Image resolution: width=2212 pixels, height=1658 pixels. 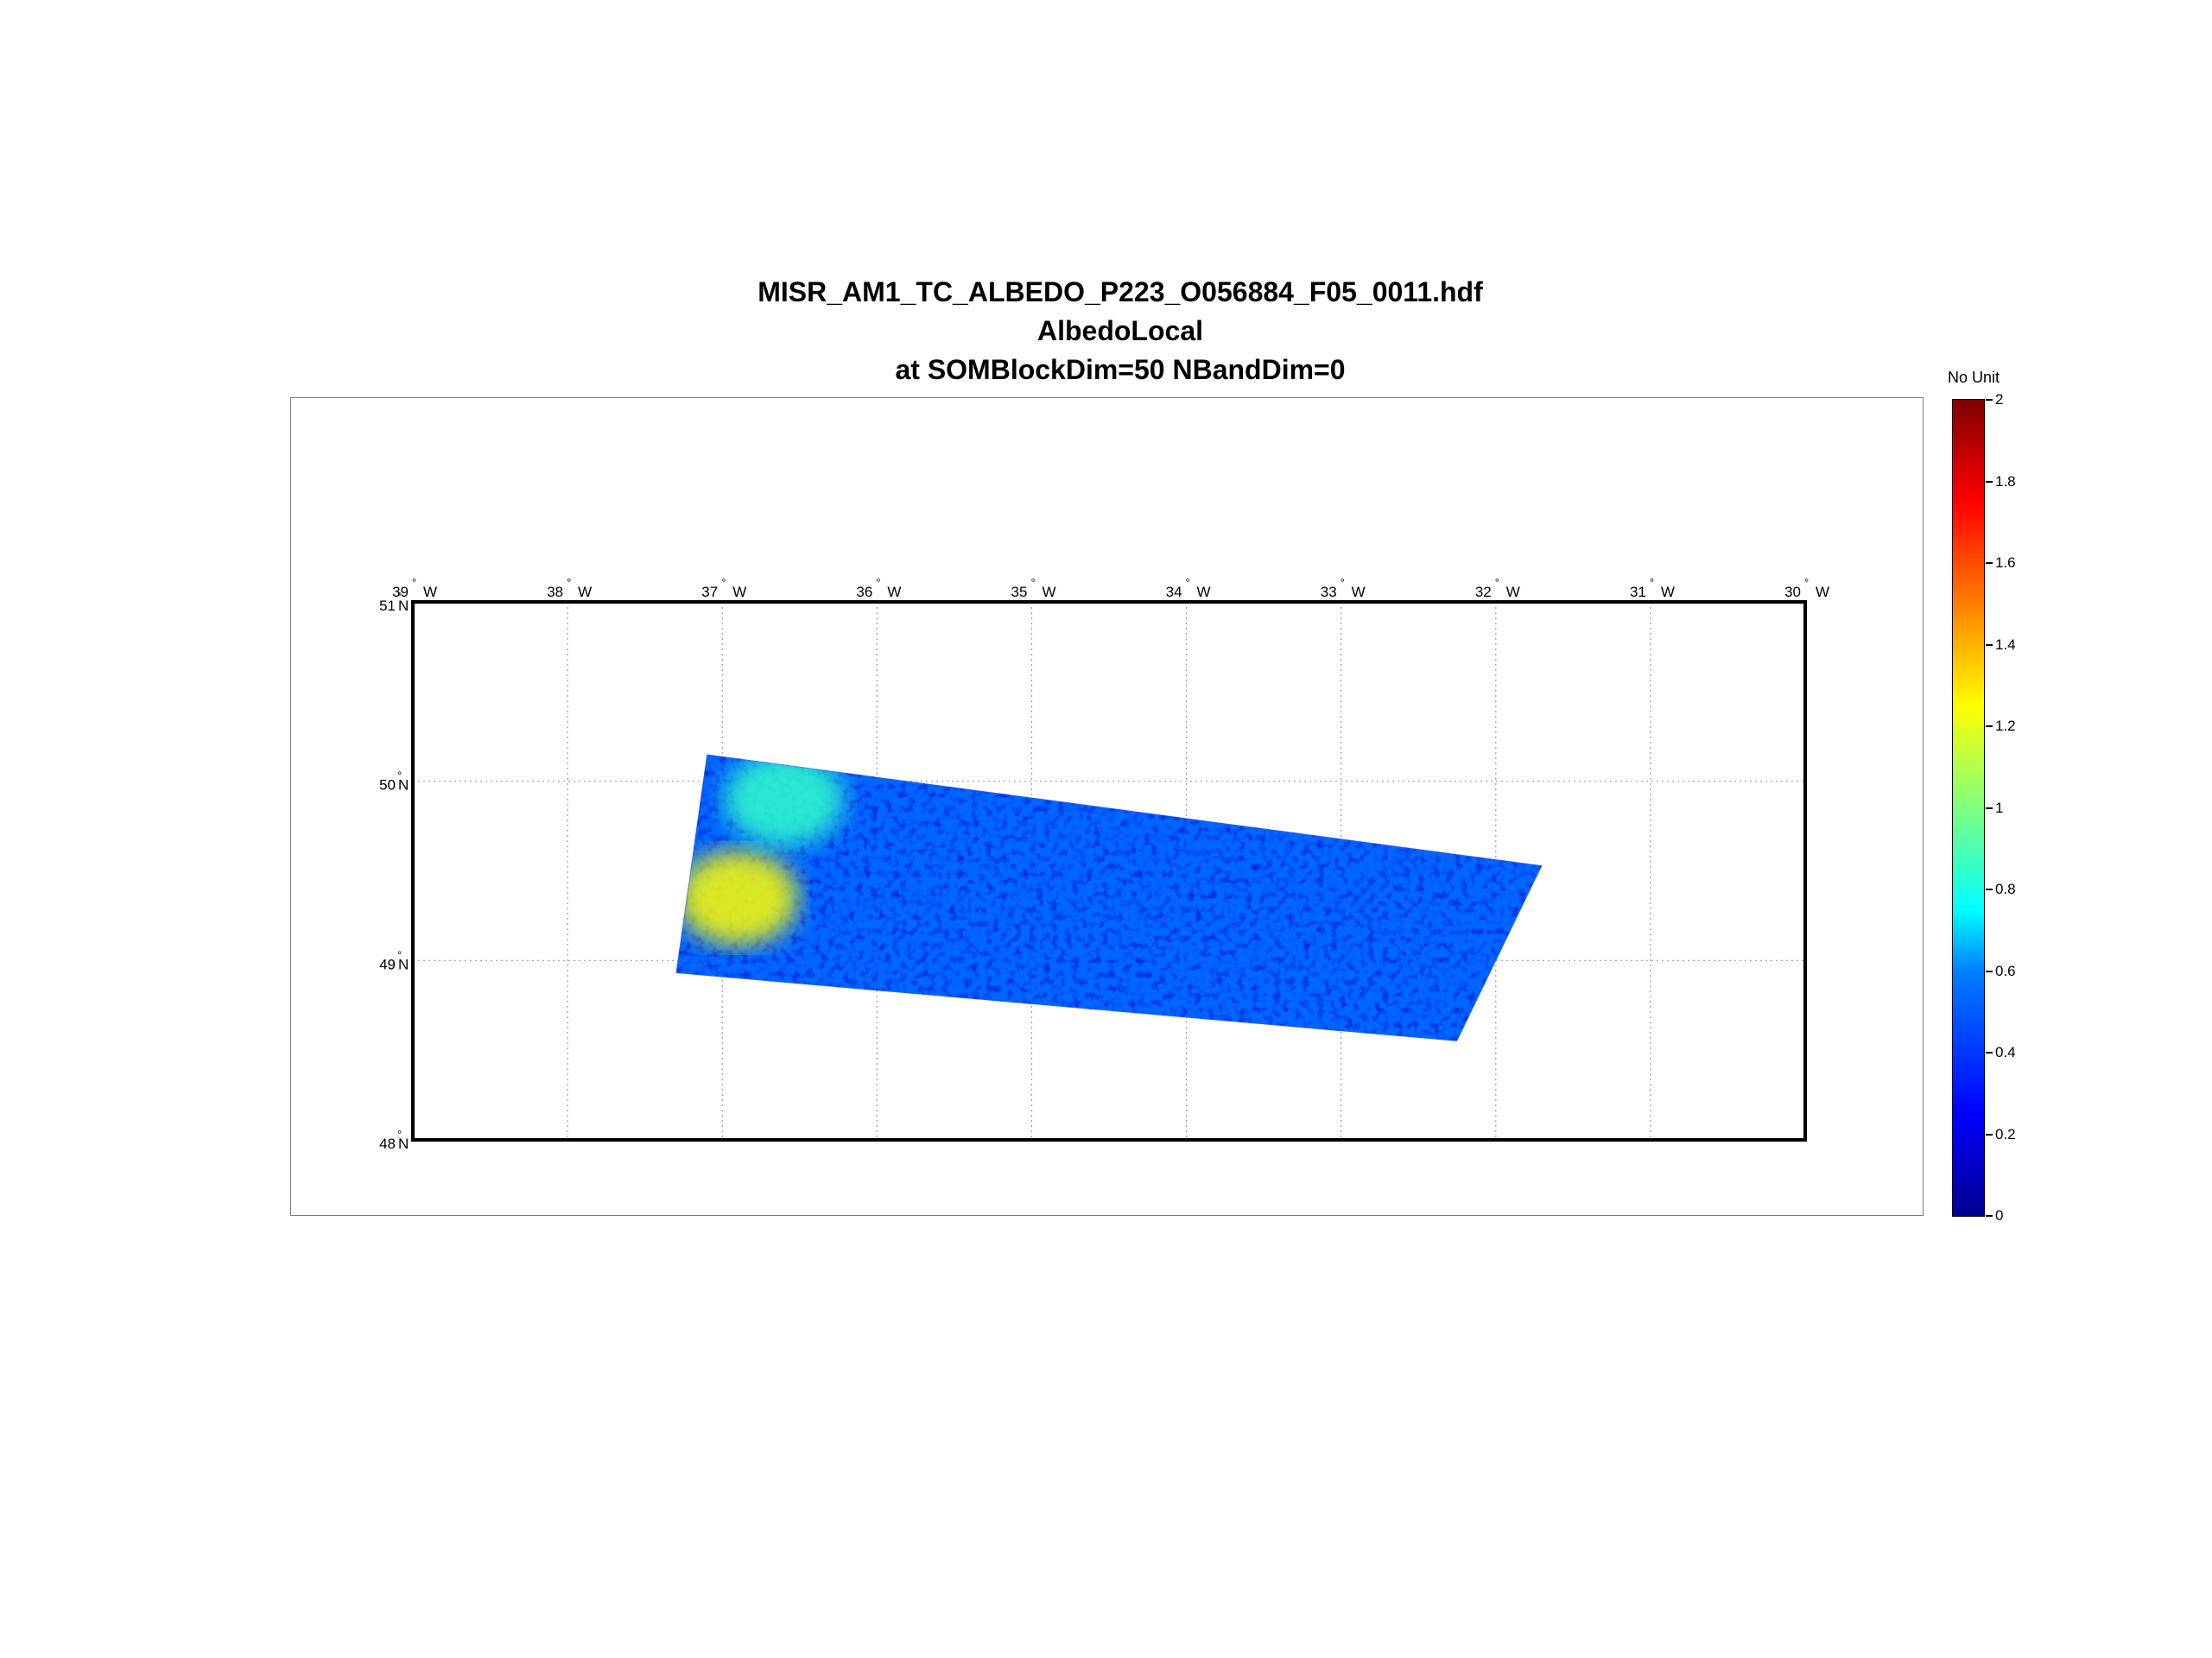 I want to click on colorbar-tick-label: 0.8, so click(x=2005, y=889).